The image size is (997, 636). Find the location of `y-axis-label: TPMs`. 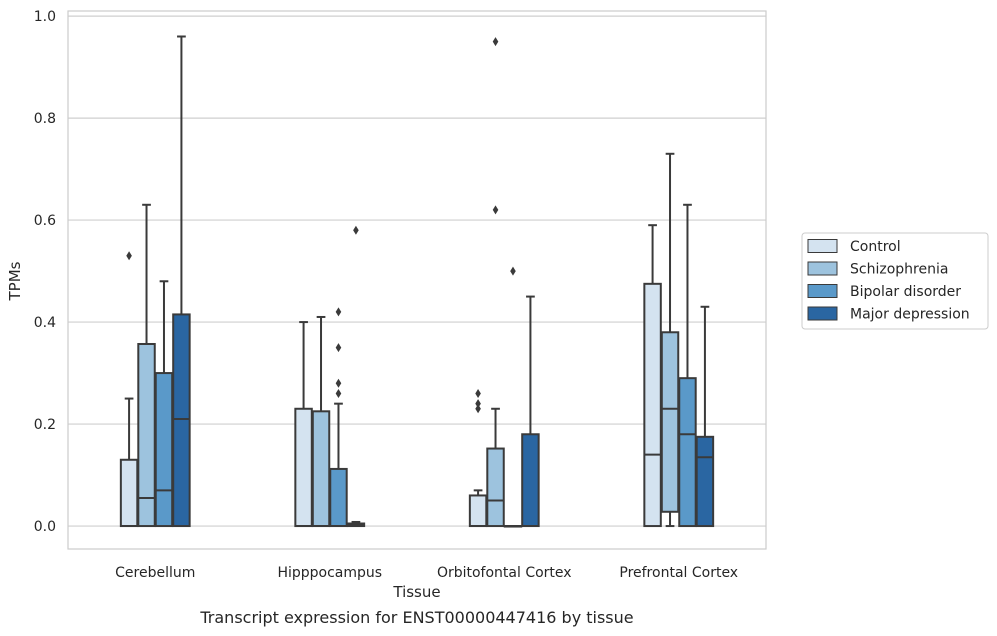

y-axis-label: TPMs is located at coordinates (15, 281).